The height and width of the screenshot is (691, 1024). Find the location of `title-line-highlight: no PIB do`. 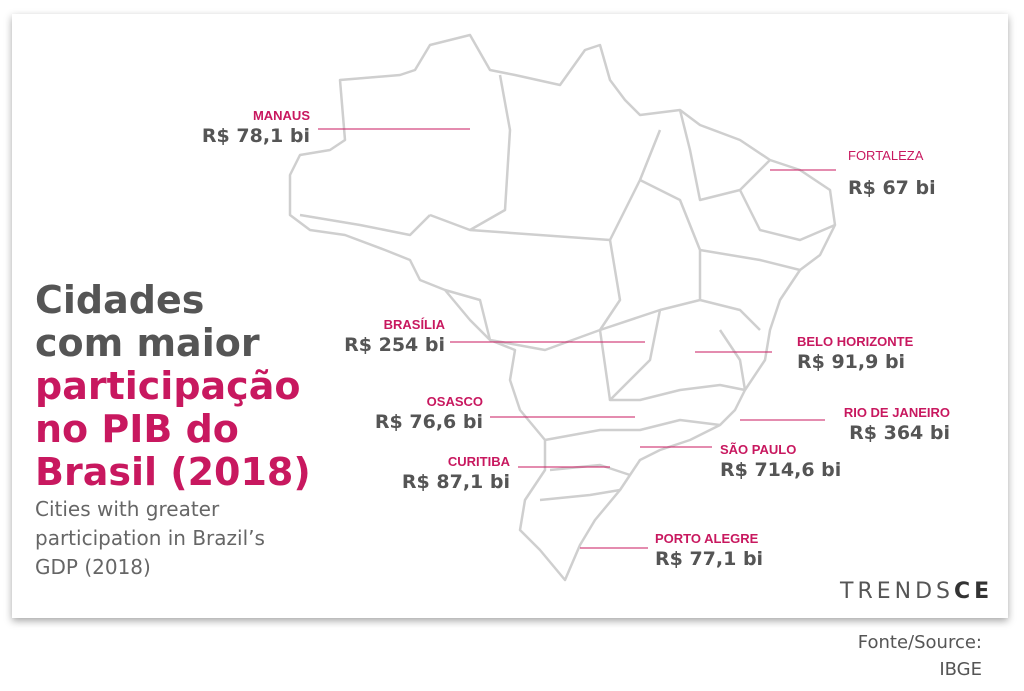

title-line-highlight: no PIB do is located at coordinates (137, 429).